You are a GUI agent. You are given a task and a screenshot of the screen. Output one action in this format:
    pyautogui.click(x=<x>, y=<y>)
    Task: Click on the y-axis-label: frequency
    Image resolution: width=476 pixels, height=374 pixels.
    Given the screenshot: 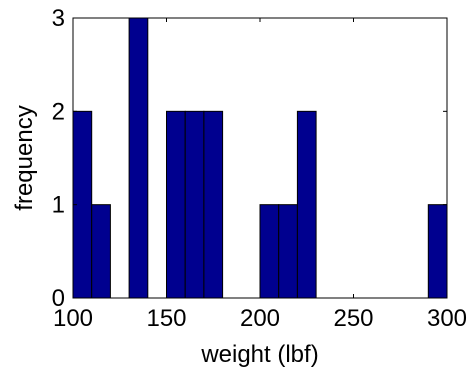 What is the action you would take?
    pyautogui.click(x=24, y=157)
    